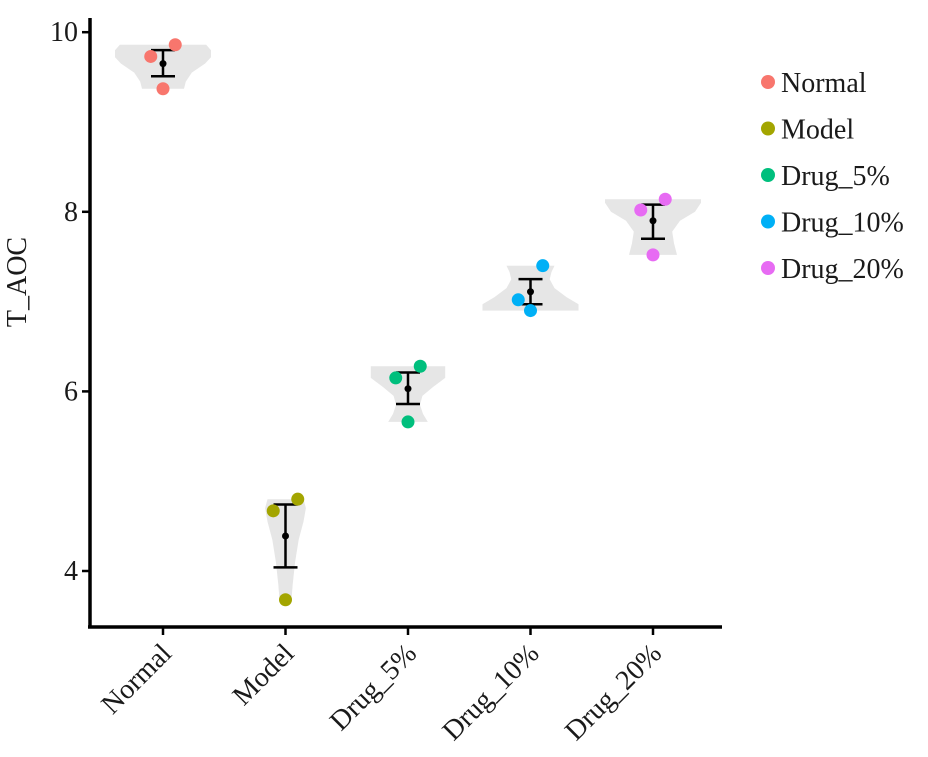  I want to click on y-axis-title: T_AOC, so click(17, 282).